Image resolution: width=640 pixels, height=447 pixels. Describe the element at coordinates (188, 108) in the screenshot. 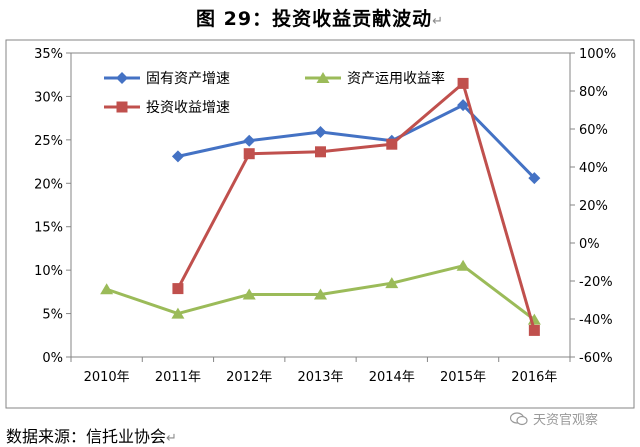

I see `legend-label: 投资收益增速` at that location.